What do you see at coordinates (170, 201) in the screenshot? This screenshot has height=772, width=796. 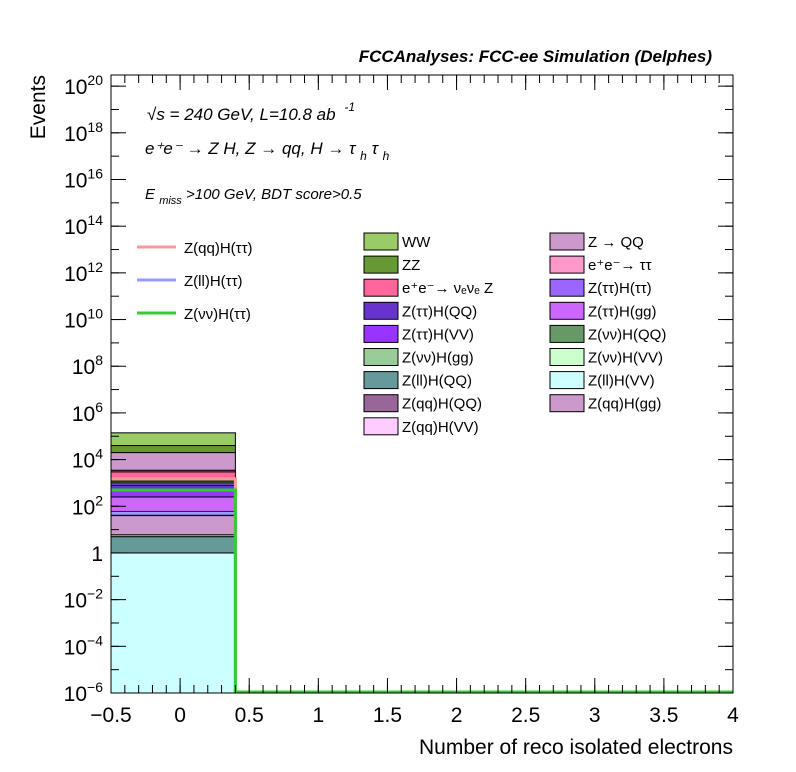 I see `annotation-emiss-sub: miss` at bounding box center [170, 201].